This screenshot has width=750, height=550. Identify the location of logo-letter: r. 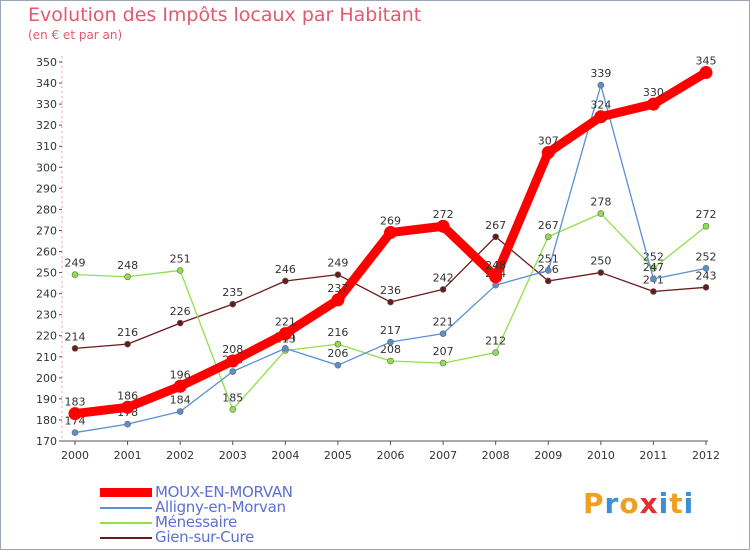
(612, 503).